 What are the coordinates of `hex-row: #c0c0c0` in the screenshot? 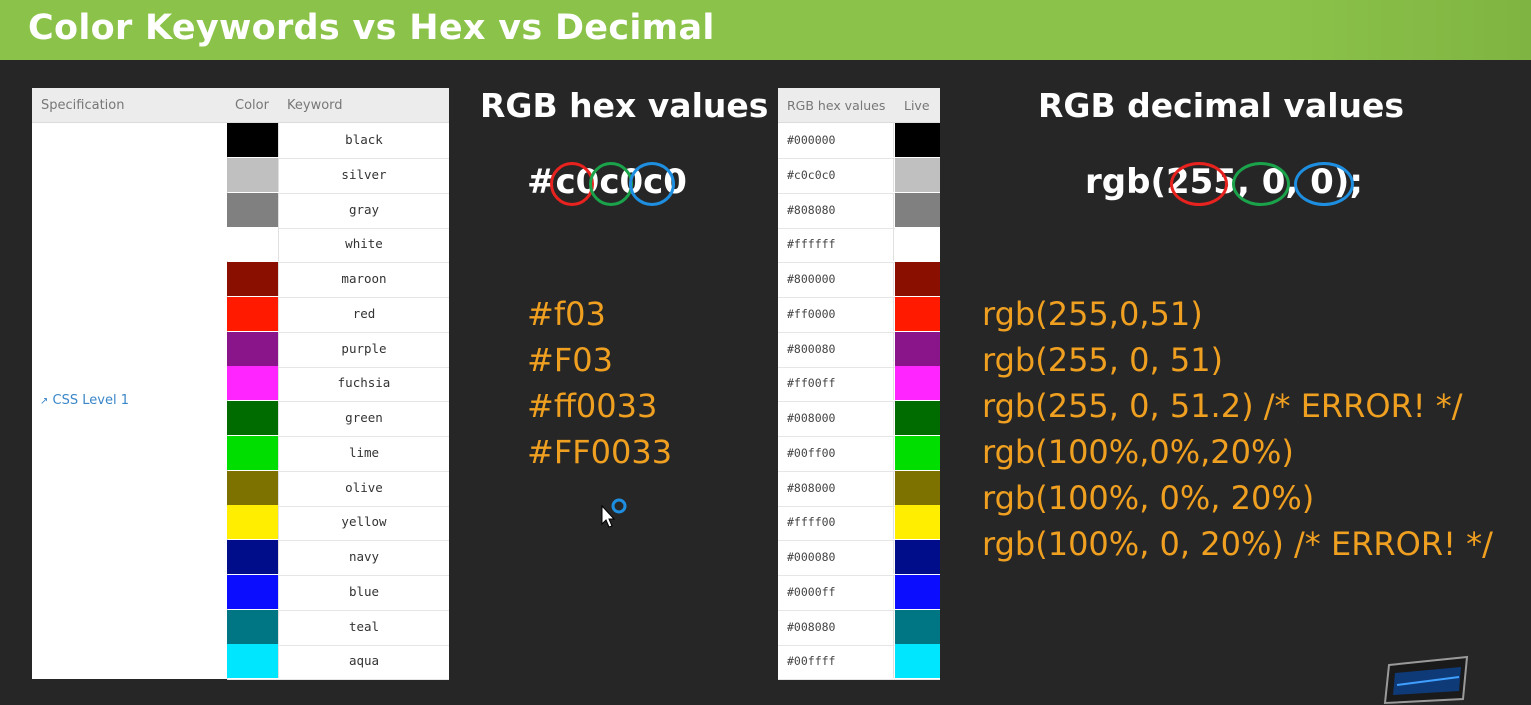 It's located at (859, 175).